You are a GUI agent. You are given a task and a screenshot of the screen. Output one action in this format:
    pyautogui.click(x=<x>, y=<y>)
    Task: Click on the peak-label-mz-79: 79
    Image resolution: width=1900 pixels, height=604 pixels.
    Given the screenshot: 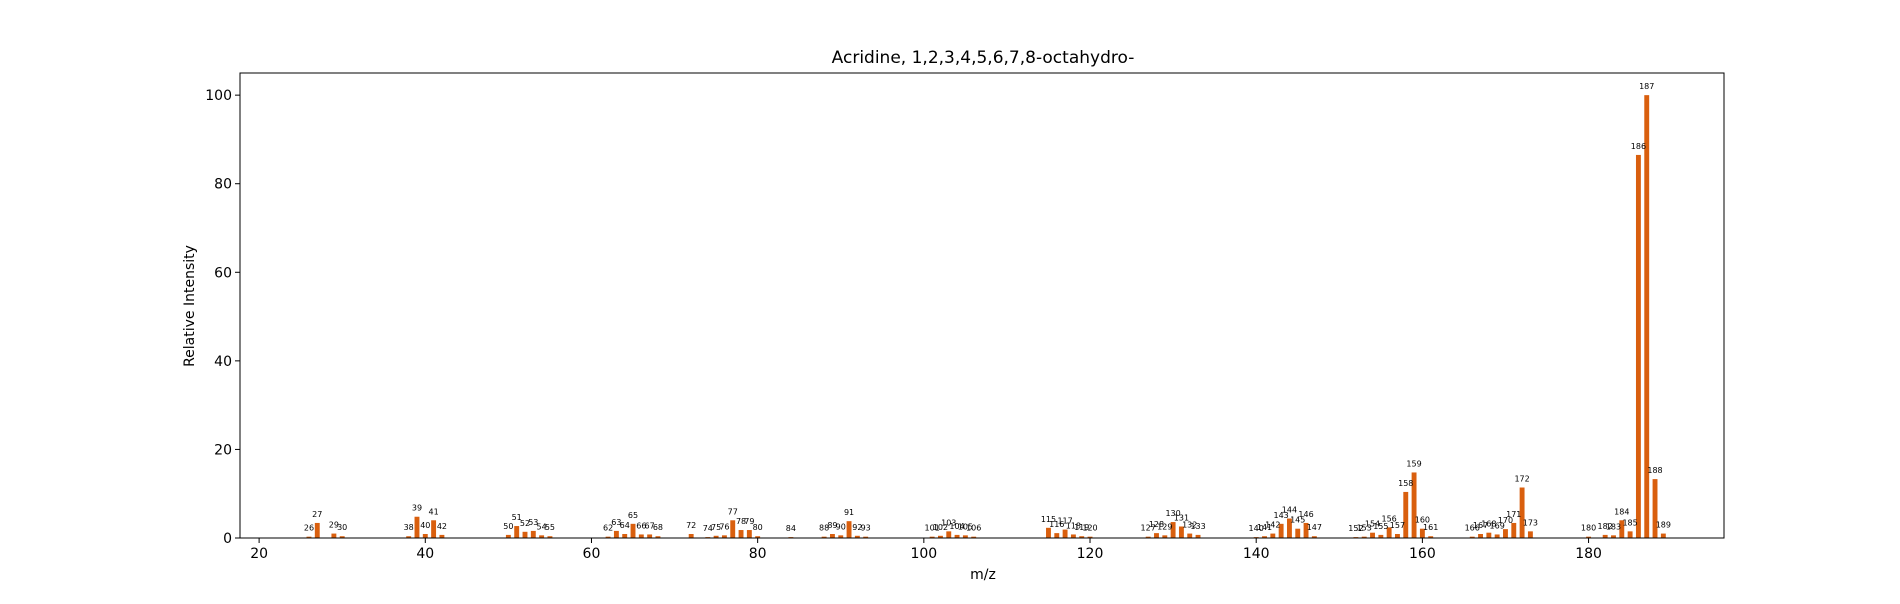 What is the action you would take?
    pyautogui.click(x=749, y=521)
    